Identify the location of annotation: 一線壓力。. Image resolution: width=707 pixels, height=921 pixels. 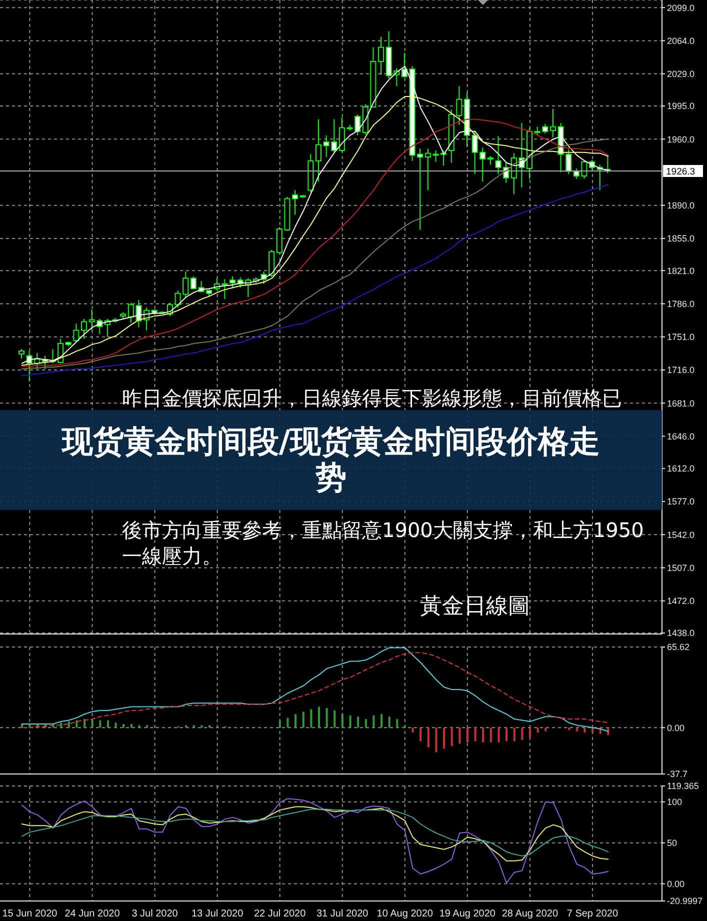
(172, 556).